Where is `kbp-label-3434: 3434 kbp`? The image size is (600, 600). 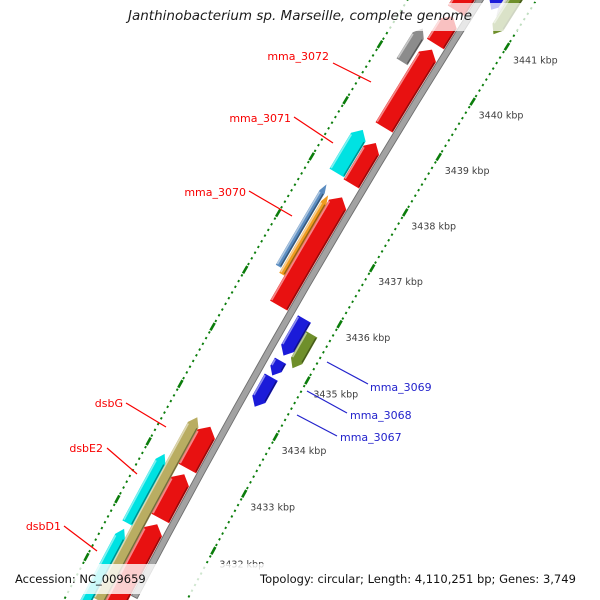 kbp-label-3434: 3434 kbp is located at coordinates (304, 451).